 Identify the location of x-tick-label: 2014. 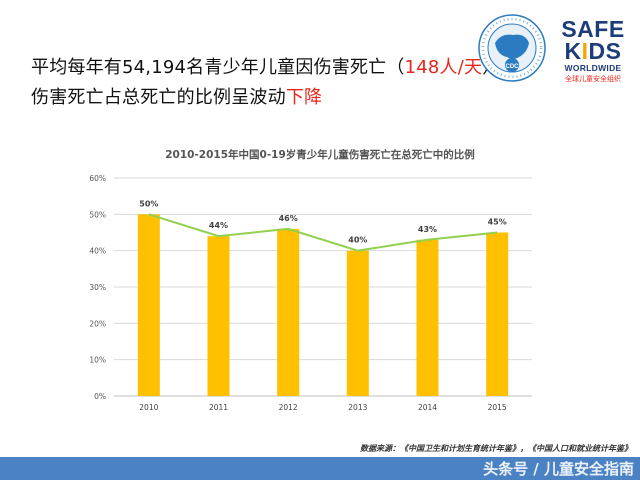
(427, 407).